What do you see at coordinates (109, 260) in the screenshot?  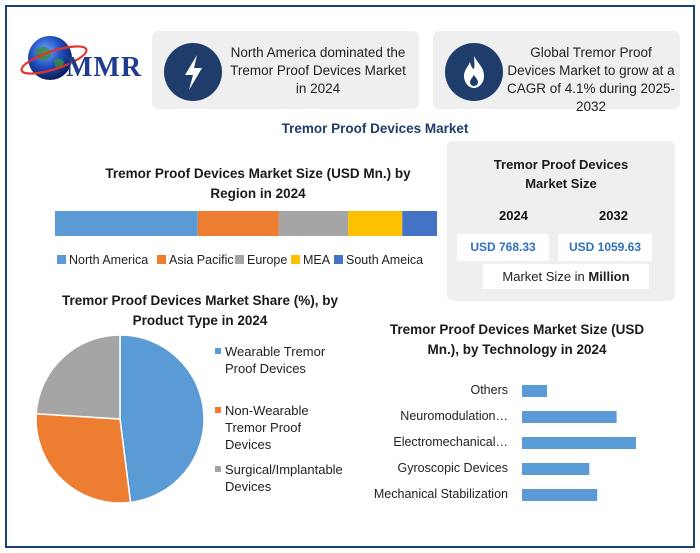 I see `legend-label: North America` at bounding box center [109, 260].